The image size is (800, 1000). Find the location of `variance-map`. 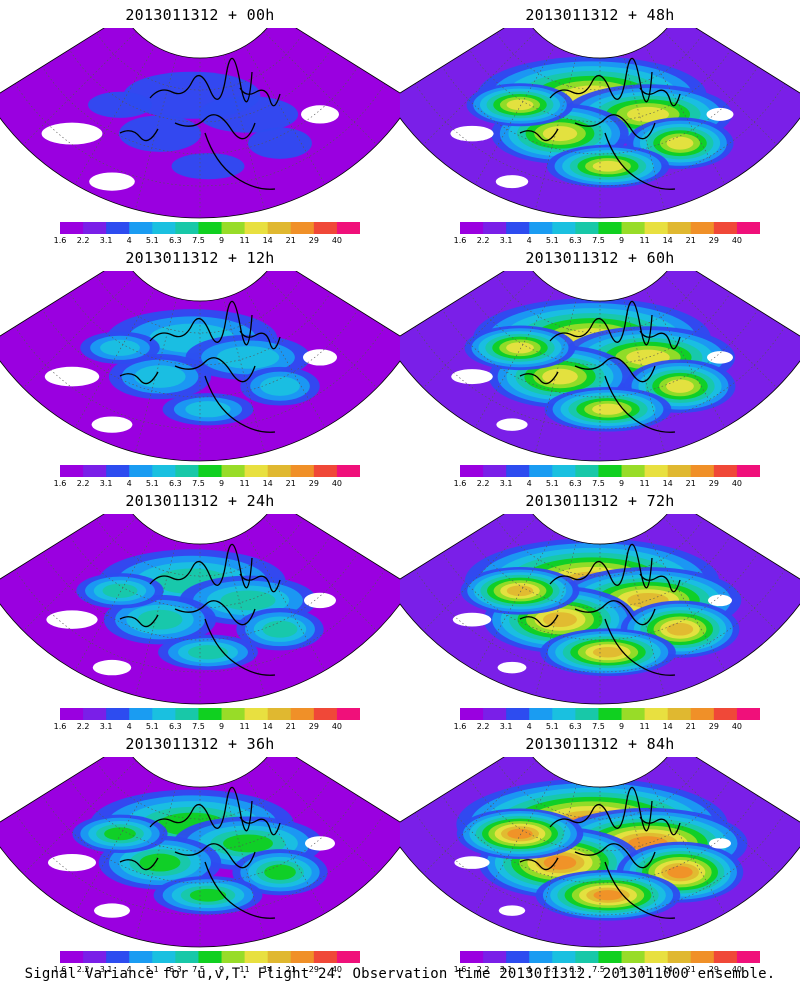

variance-map is located at coordinates (600, 123).